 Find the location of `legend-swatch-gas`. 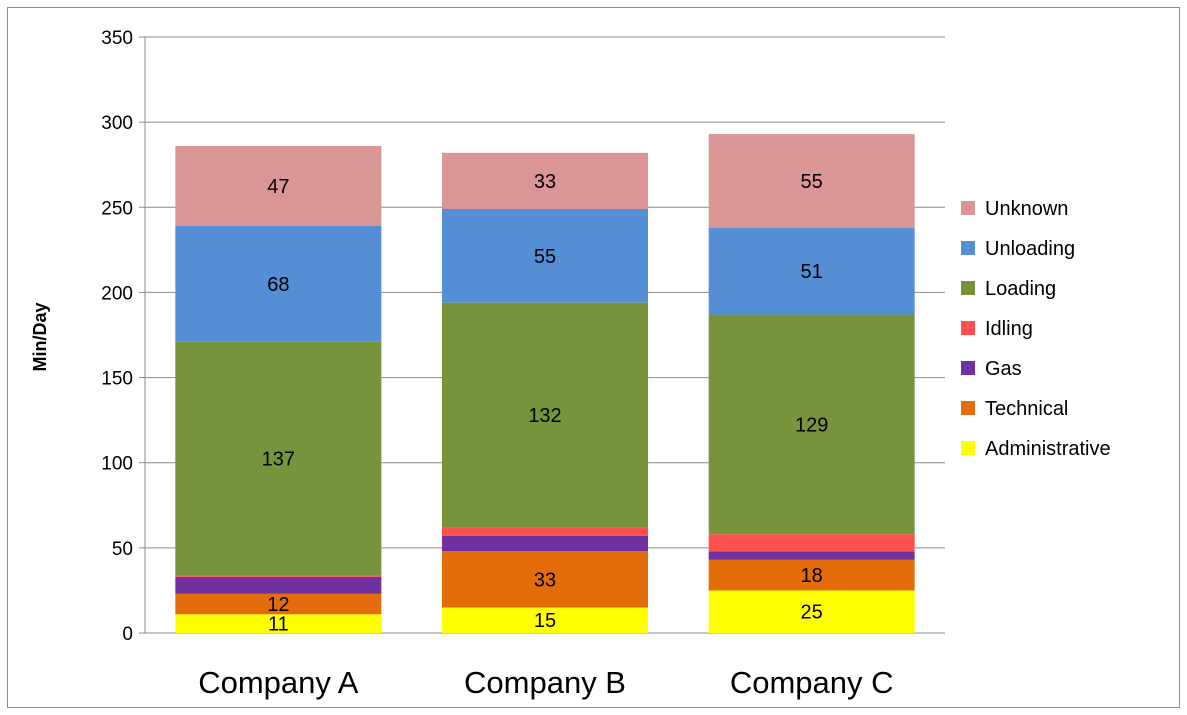

legend-swatch-gas is located at coordinates (968, 368).